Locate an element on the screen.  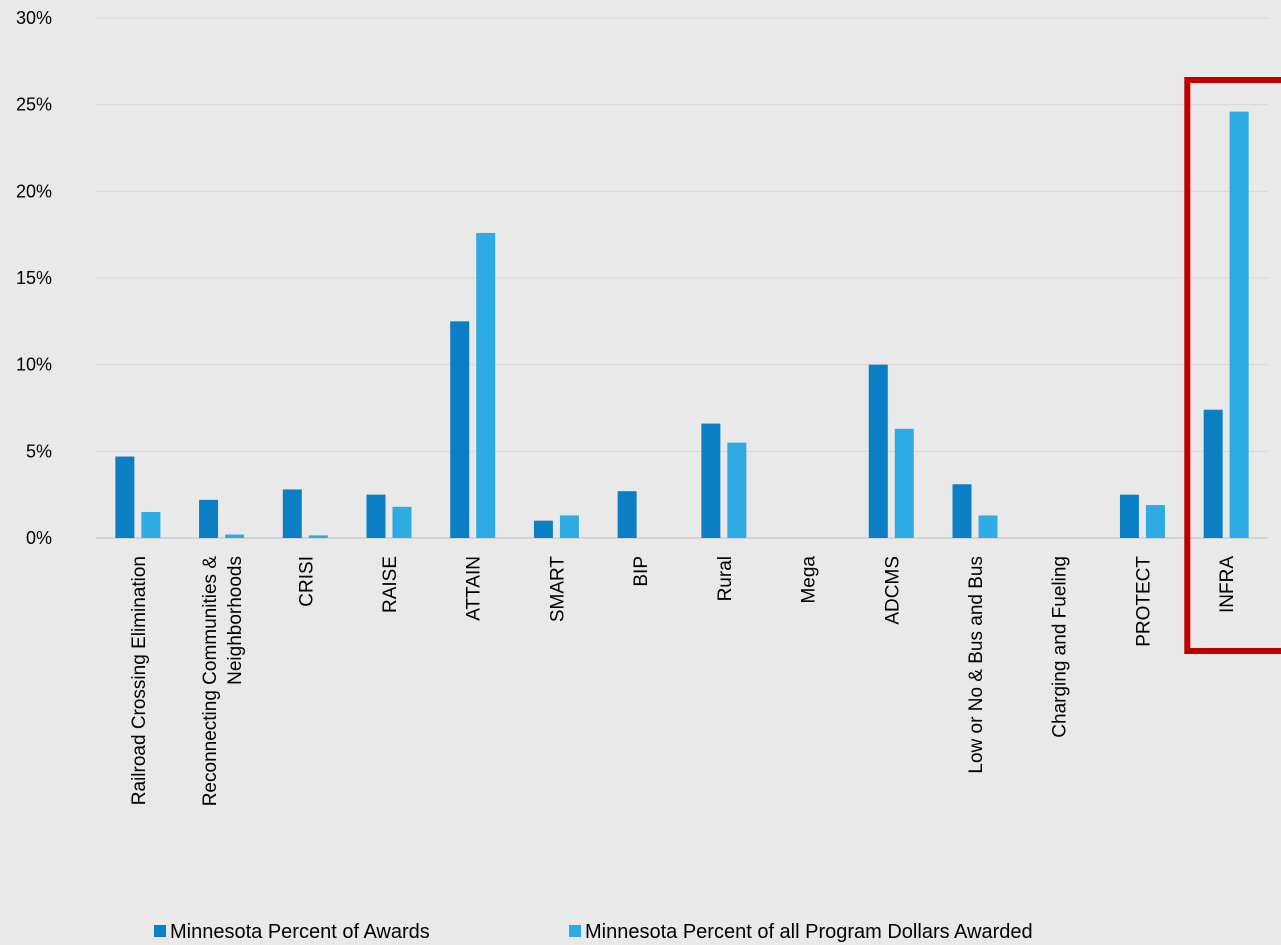
y-axis-ticks: 0% 5% 10% 15% 20% 25% 30% is located at coordinates (34, 278).